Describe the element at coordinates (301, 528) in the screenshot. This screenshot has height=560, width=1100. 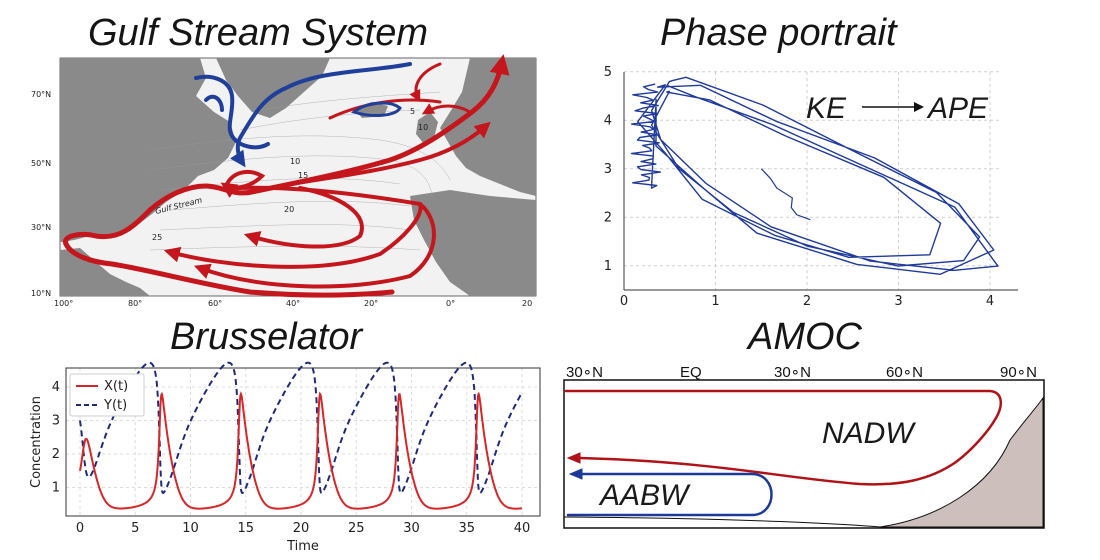
I see `bru-x-tick: 20` at that location.